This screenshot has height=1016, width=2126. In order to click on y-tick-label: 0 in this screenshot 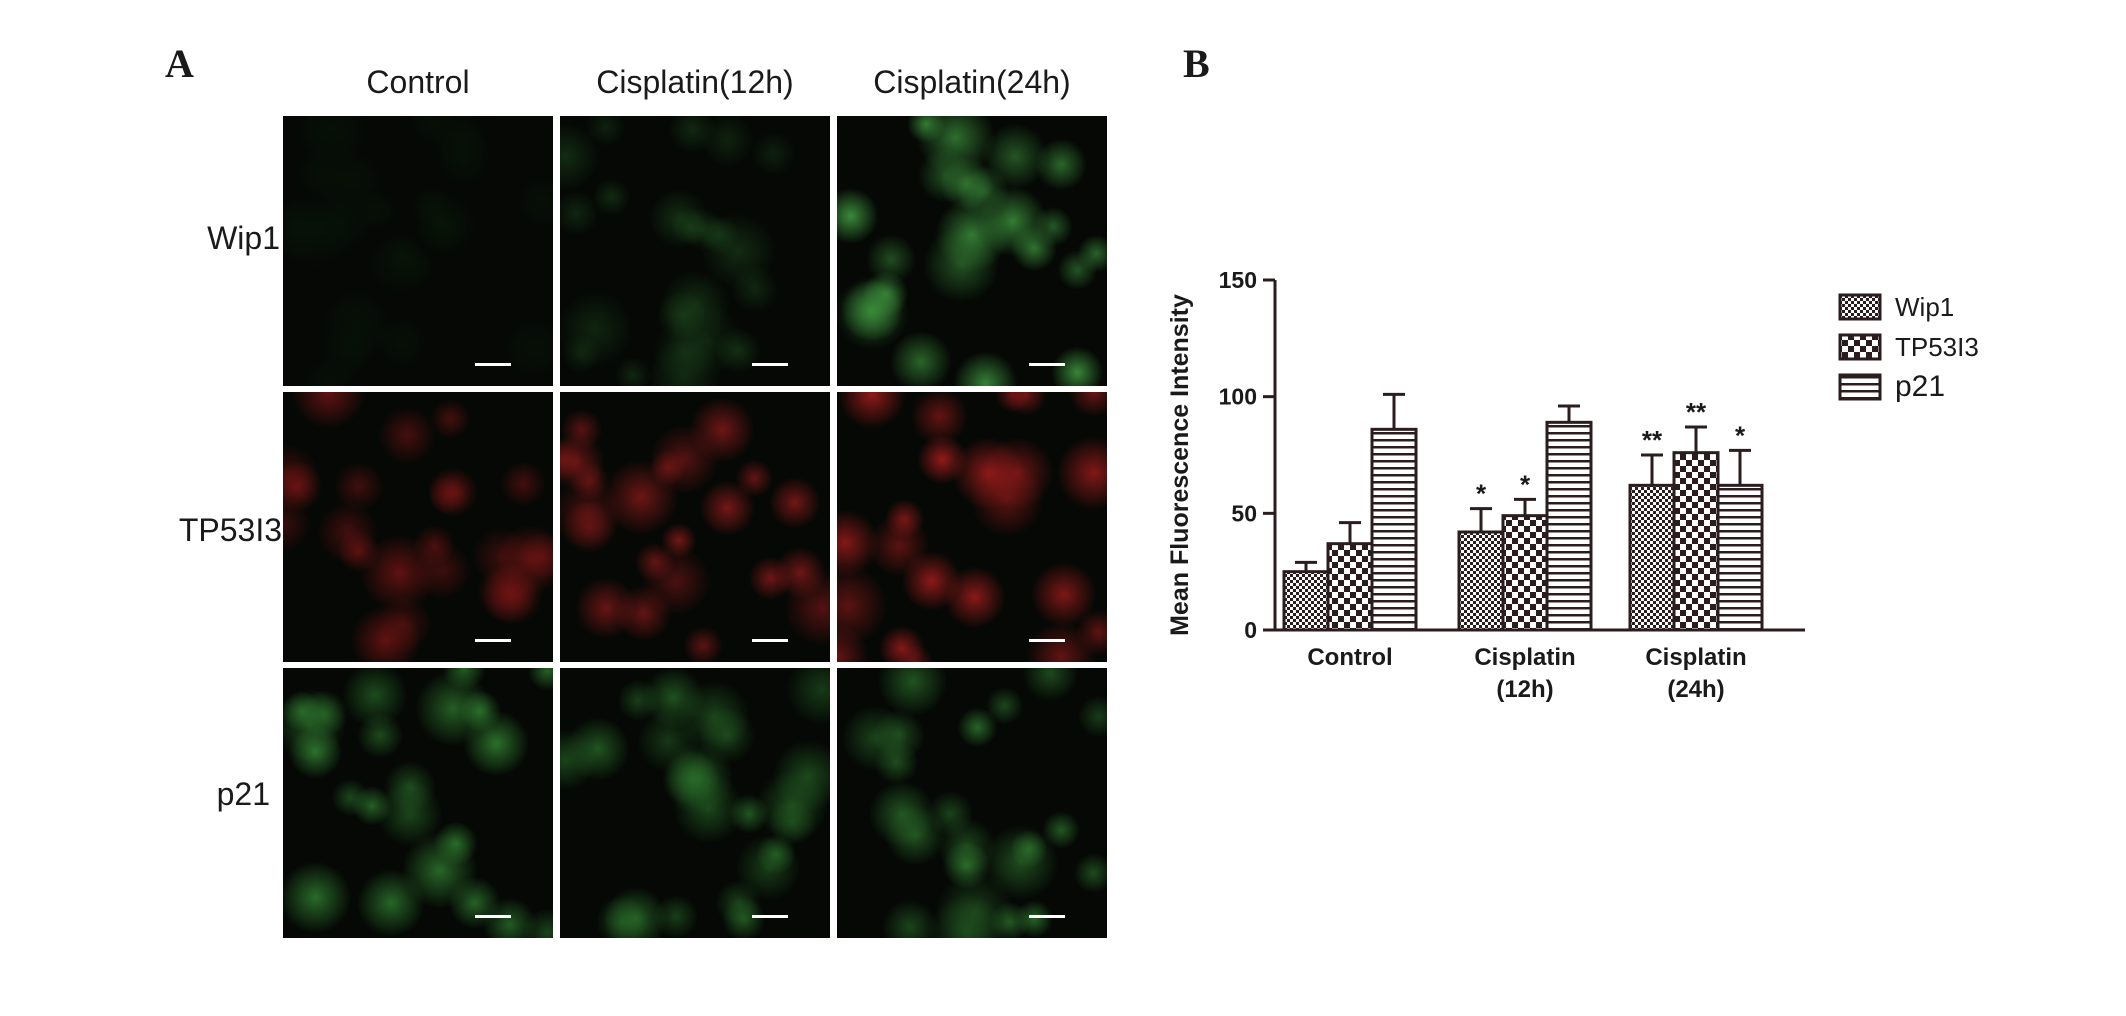, I will do `click(1250, 630)`.